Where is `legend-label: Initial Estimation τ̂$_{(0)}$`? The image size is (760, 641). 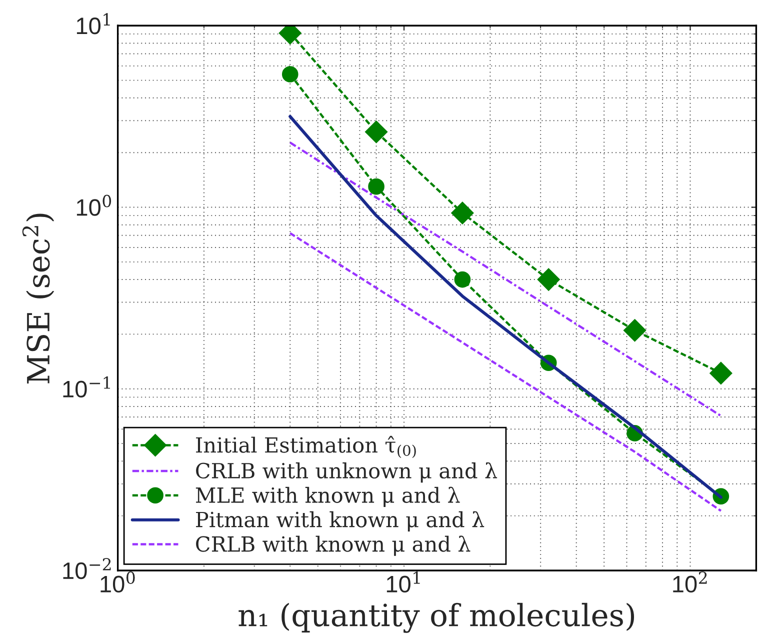
legend-label: Initial Estimation τ̂$_{(0)}$ is located at coordinates (306, 447).